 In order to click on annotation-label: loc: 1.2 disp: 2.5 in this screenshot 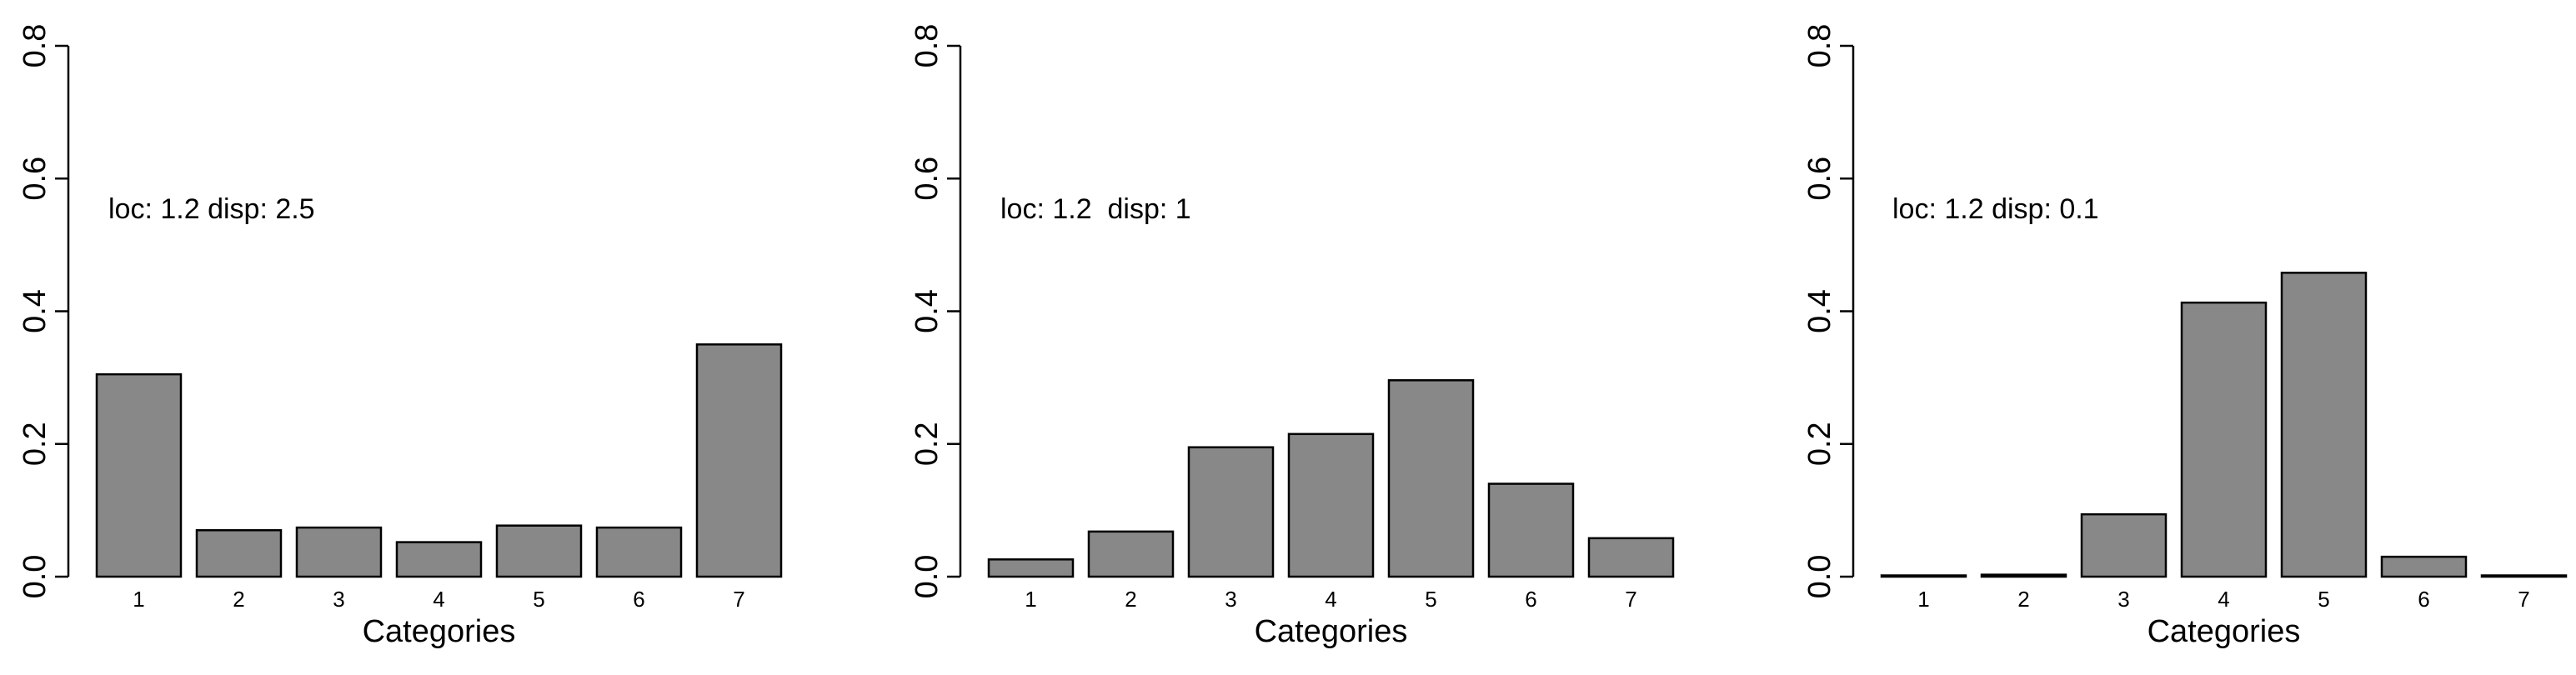, I will do `click(211, 209)`.